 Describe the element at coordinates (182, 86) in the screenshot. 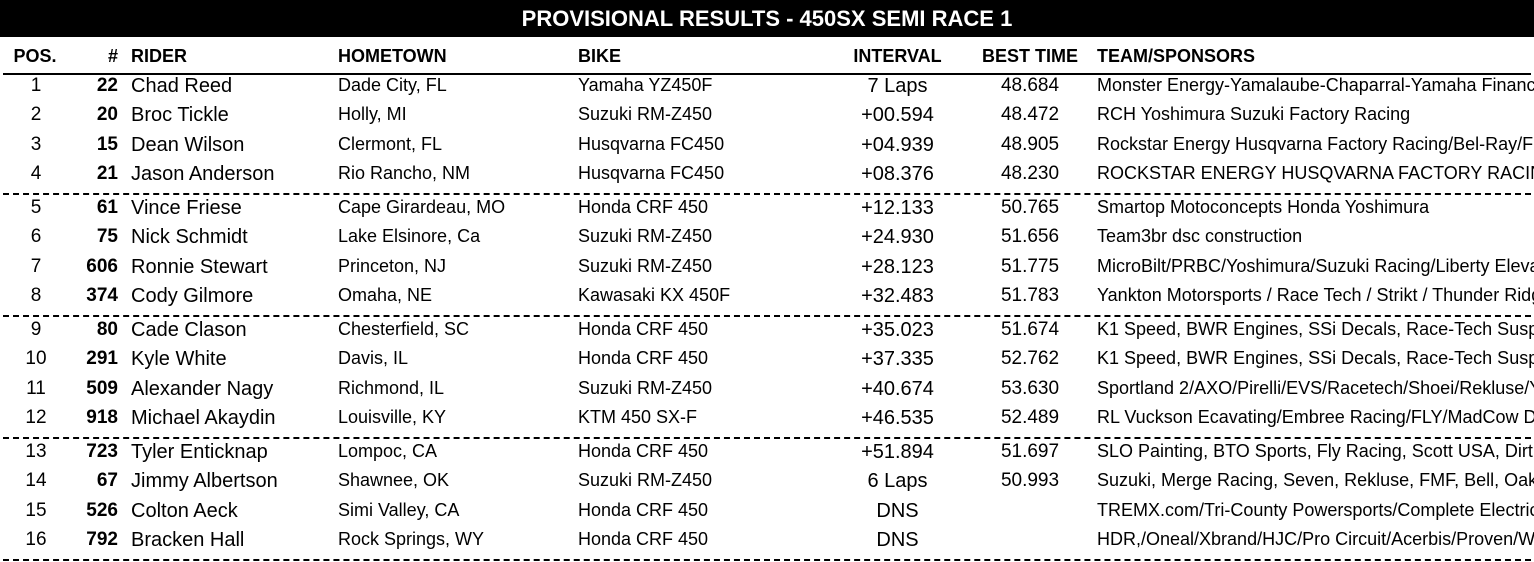

I see `cell-rider: Chad Reed` at that location.